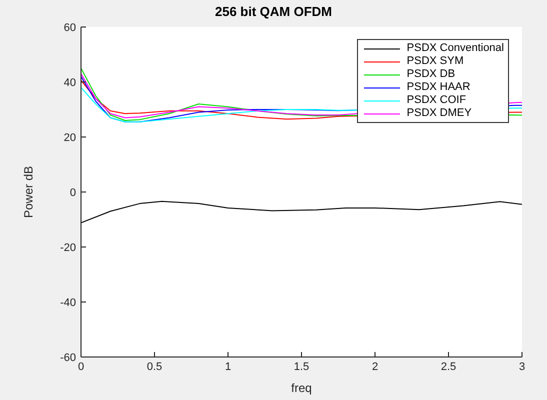 The image size is (547, 400). I want to click on y-tick-label: -40, so click(68, 302).